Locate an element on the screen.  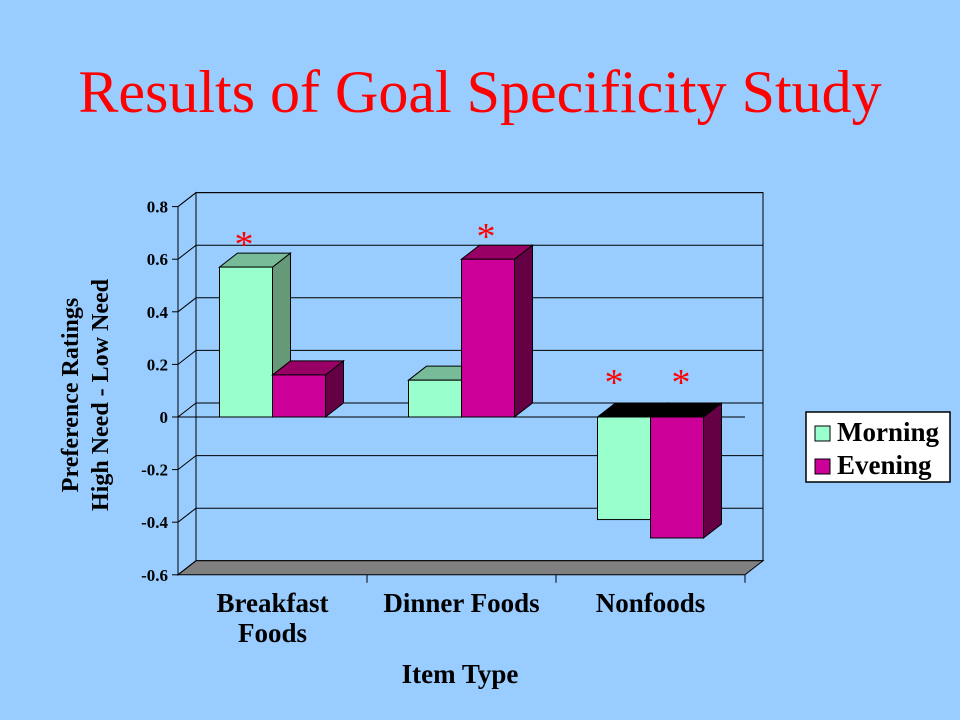
y-tick-label: 0.4 is located at coordinates (158, 312).